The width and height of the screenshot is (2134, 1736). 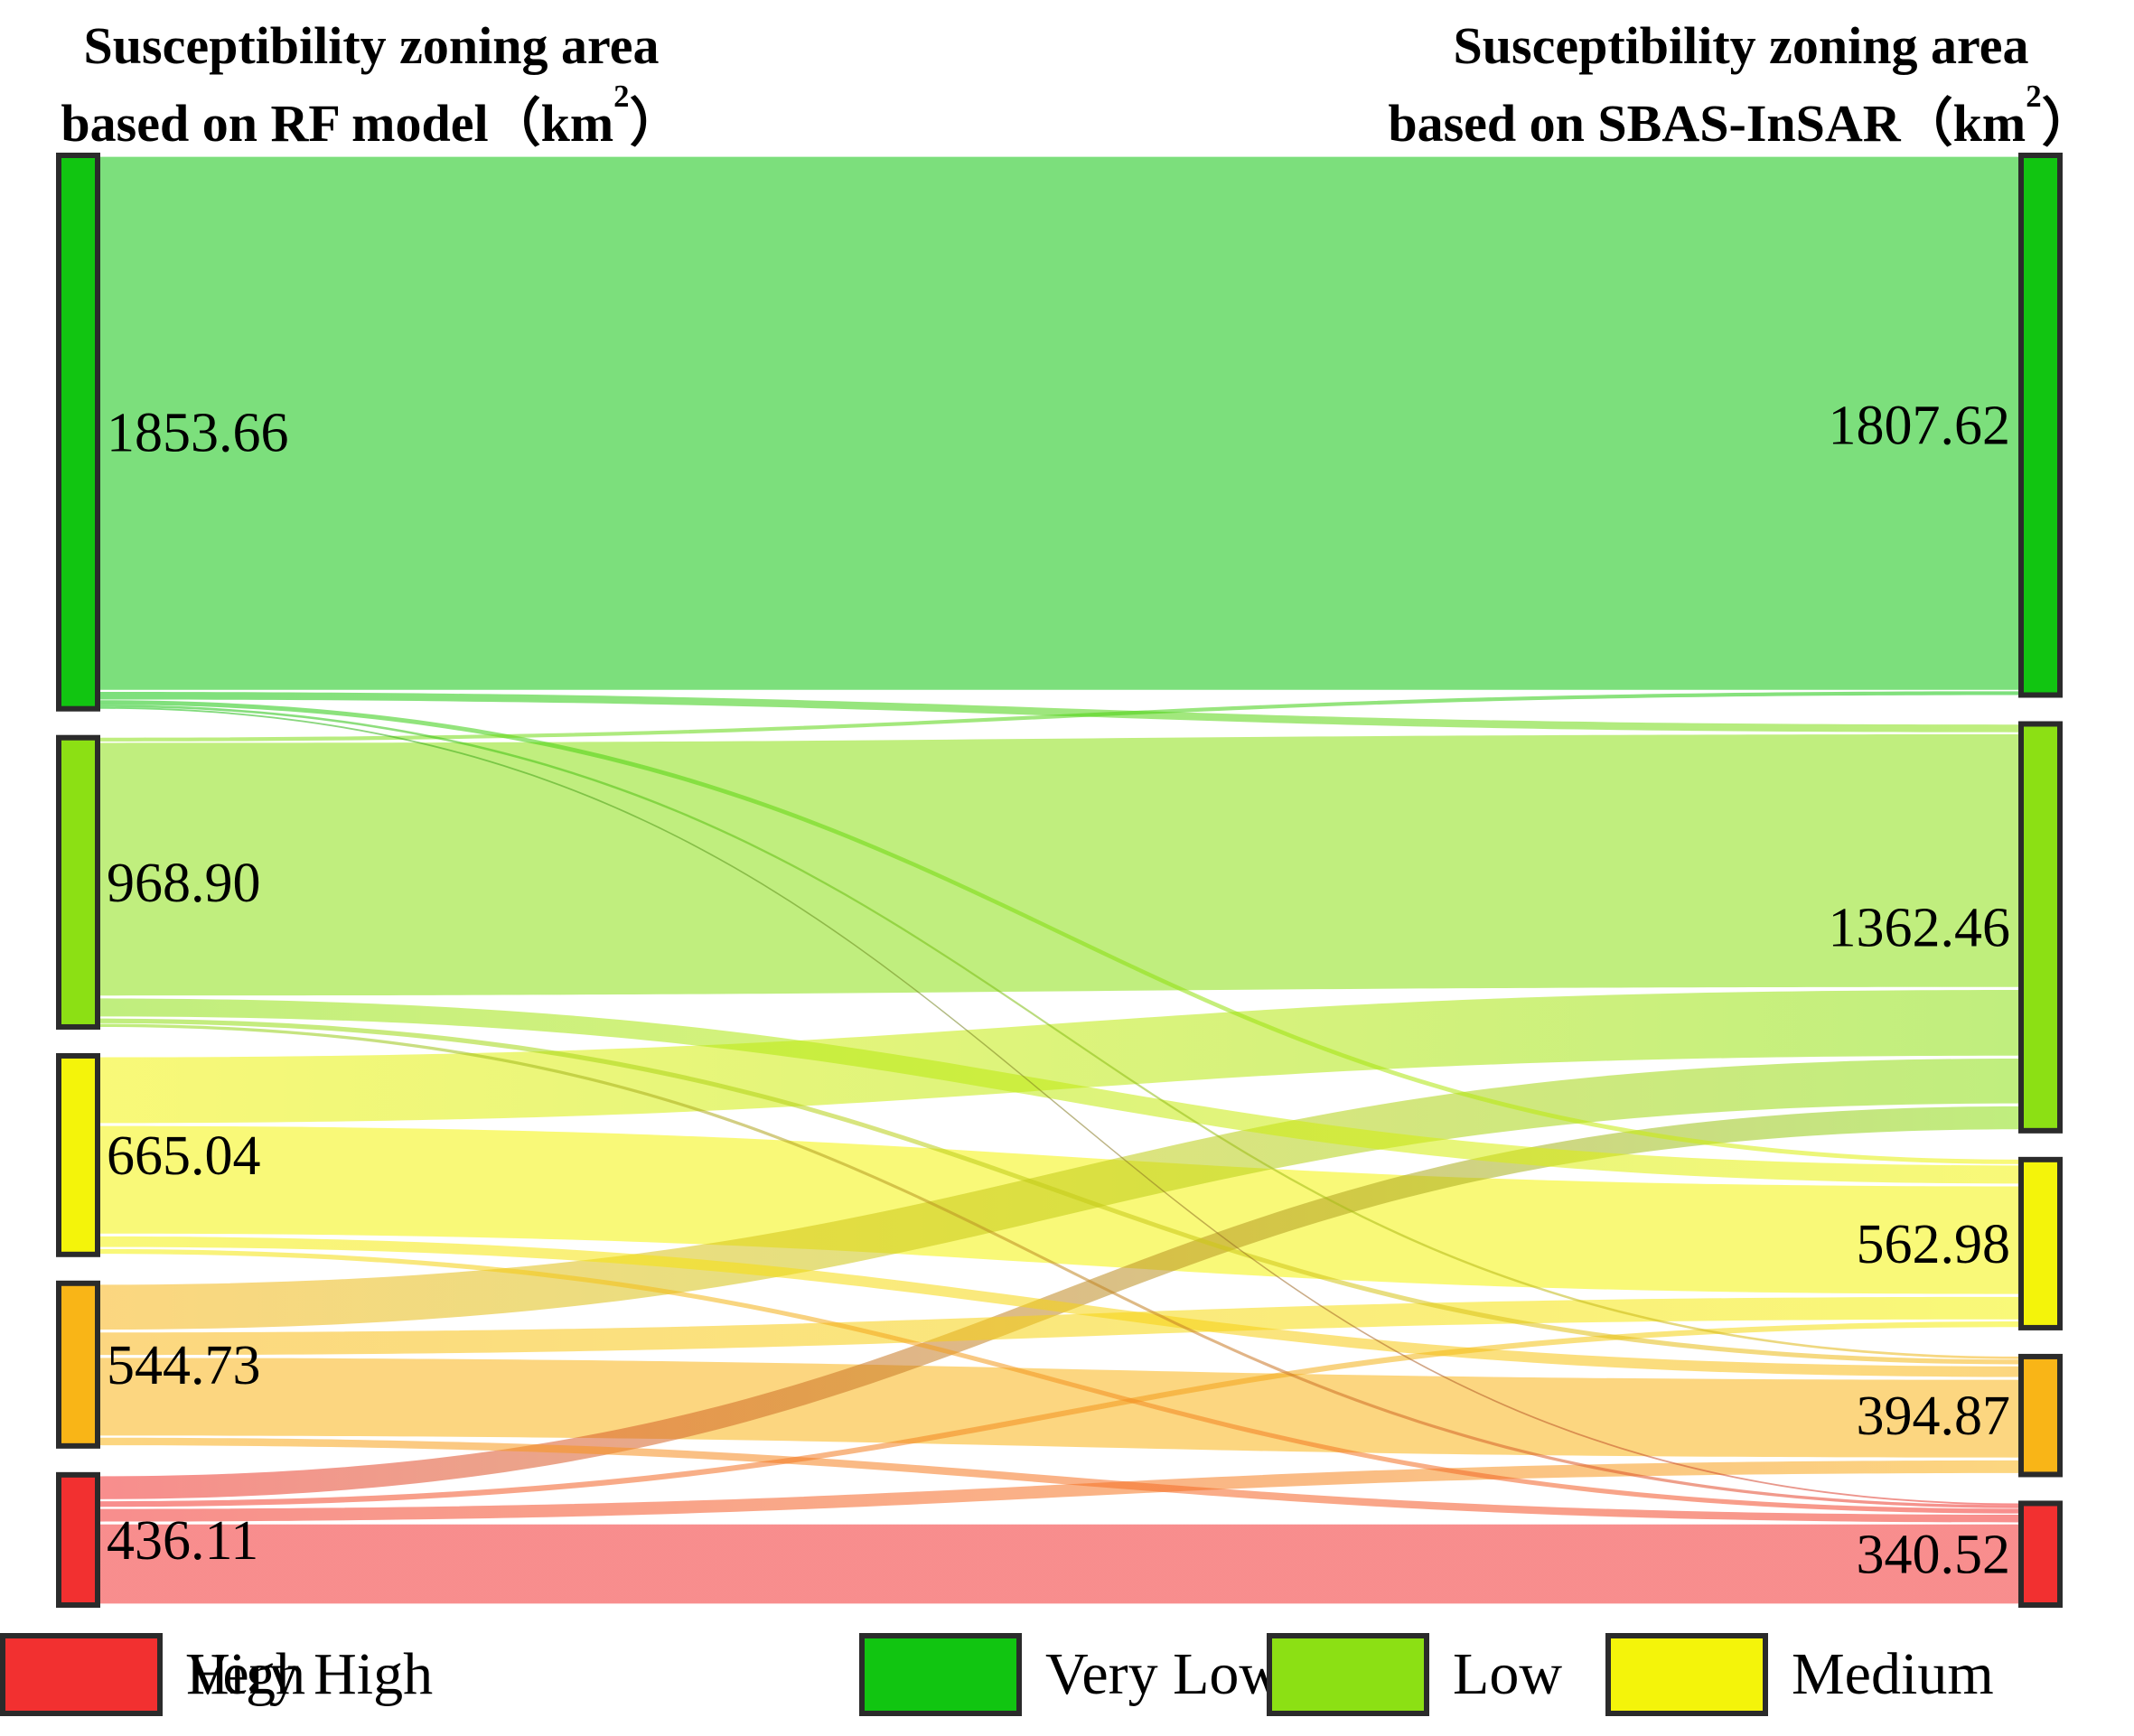 I want to click on node-right-very-low, so click(x=2040, y=425).